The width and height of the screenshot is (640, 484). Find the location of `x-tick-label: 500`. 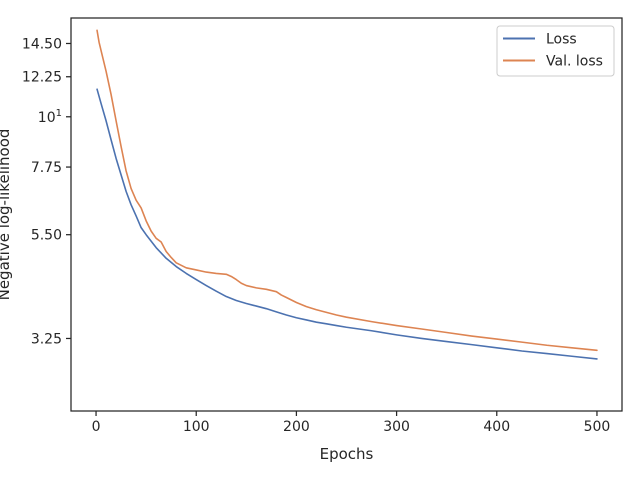

x-tick-label: 500 is located at coordinates (597, 427).